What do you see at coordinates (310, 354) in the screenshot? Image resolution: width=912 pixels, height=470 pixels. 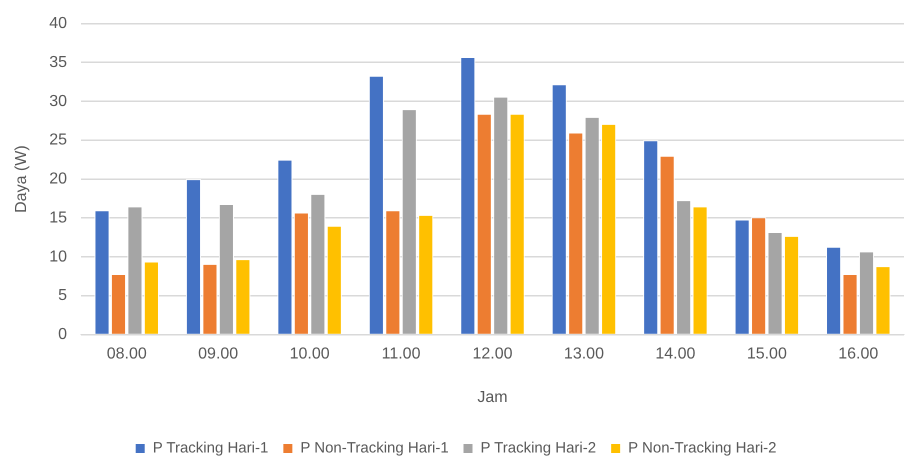 I see `x-tick-label: 10.00` at bounding box center [310, 354].